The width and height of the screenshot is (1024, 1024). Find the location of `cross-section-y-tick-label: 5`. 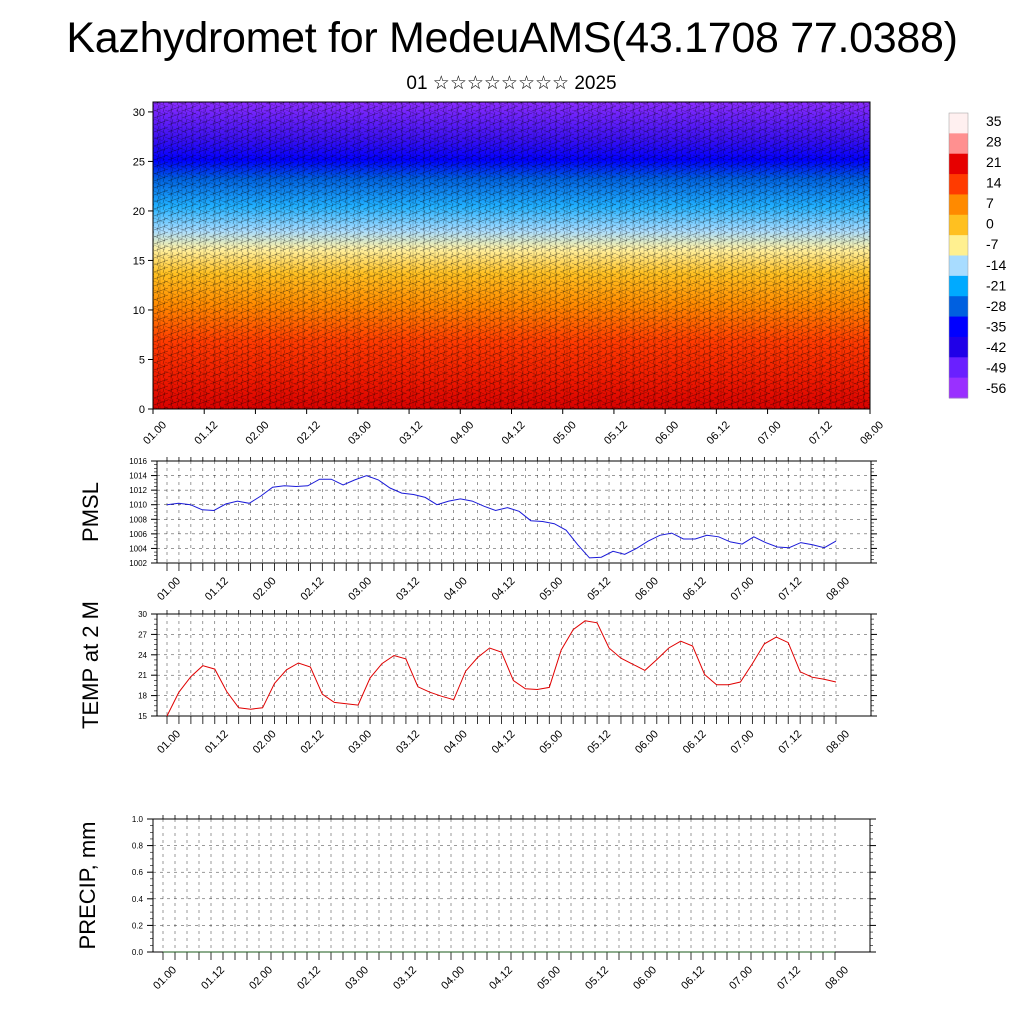

cross-section-y-tick-label: 5 is located at coordinates (142, 360).